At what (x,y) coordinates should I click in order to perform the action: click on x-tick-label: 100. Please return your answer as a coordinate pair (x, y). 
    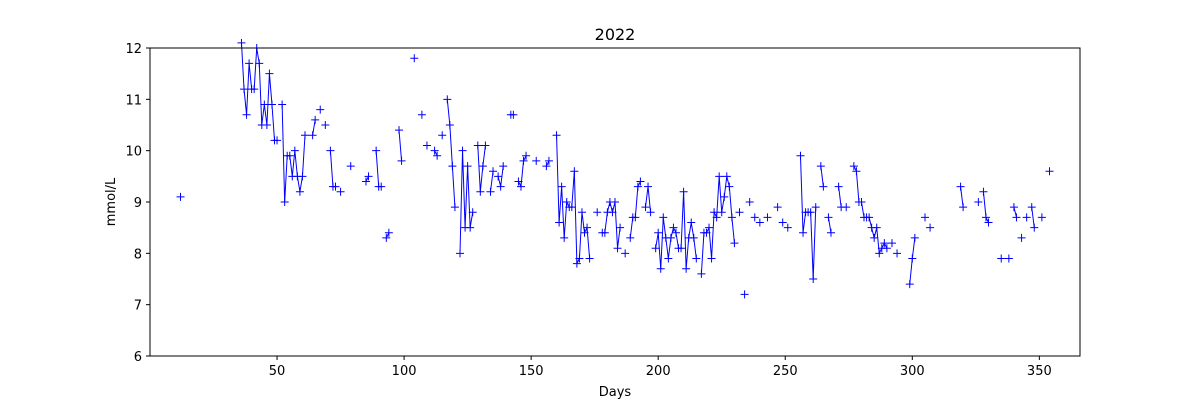
    Looking at the image, I should click on (404, 371).